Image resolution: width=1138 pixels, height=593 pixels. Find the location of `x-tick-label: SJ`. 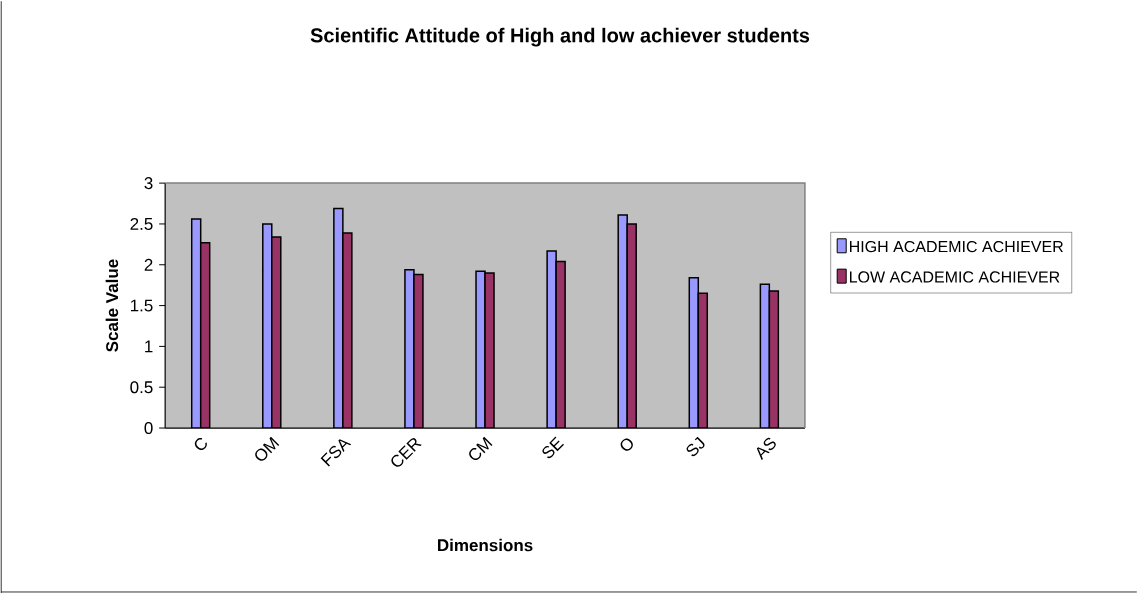

x-tick-label: SJ is located at coordinates (695, 446).